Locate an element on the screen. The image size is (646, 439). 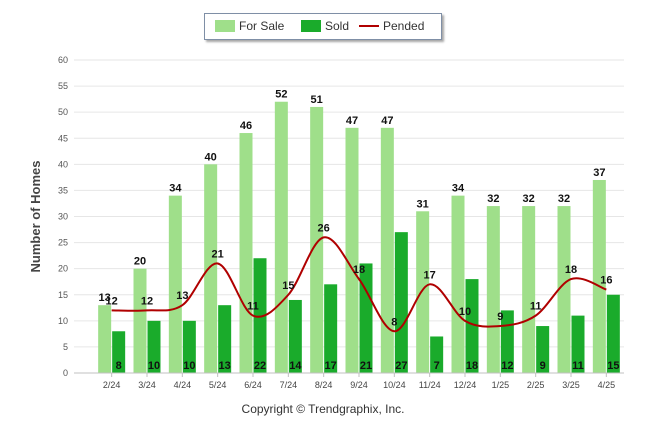
x-tick-label-7-24: 7/24 is located at coordinates (289, 385).